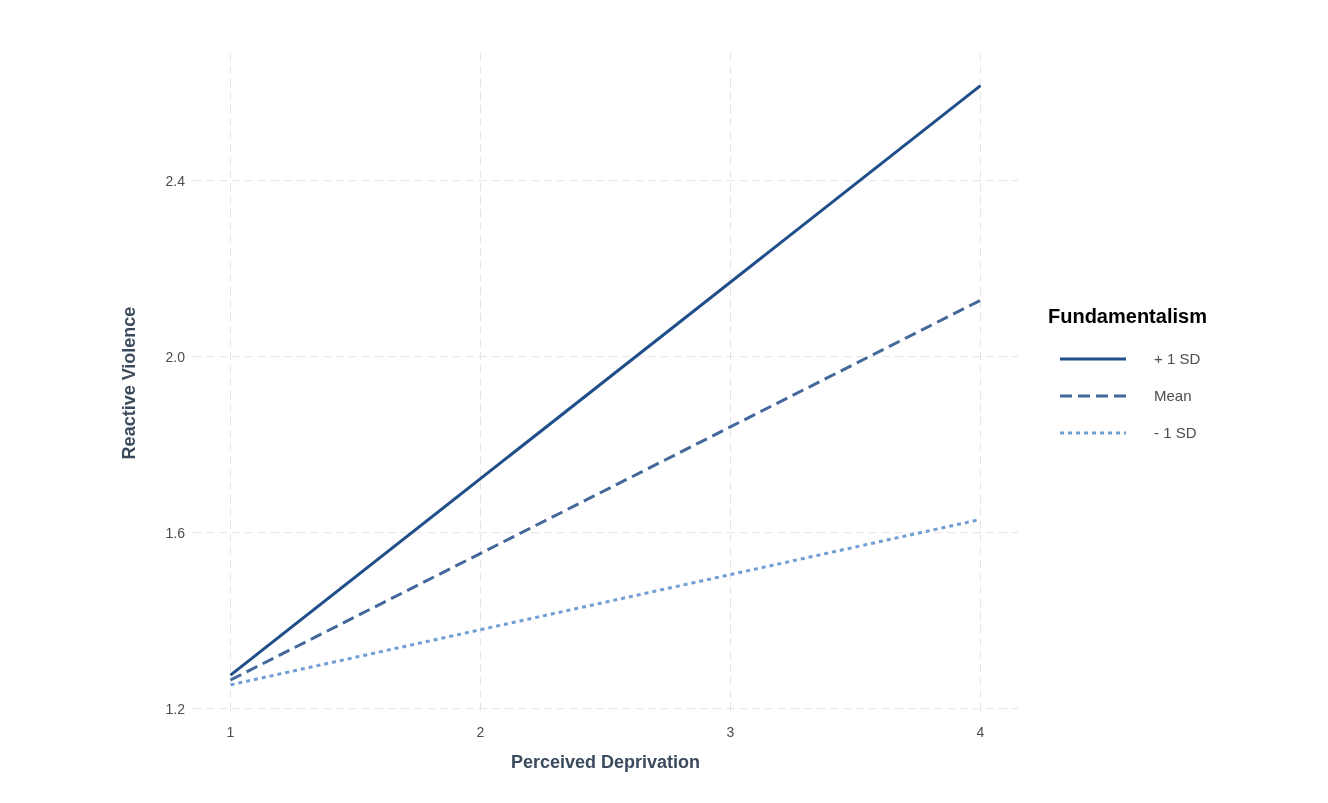 The width and height of the screenshot is (1328, 803). Describe the element at coordinates (605, 762) in the screenshot. I see `x-axis-title: Perceived Deprivation` at that location.